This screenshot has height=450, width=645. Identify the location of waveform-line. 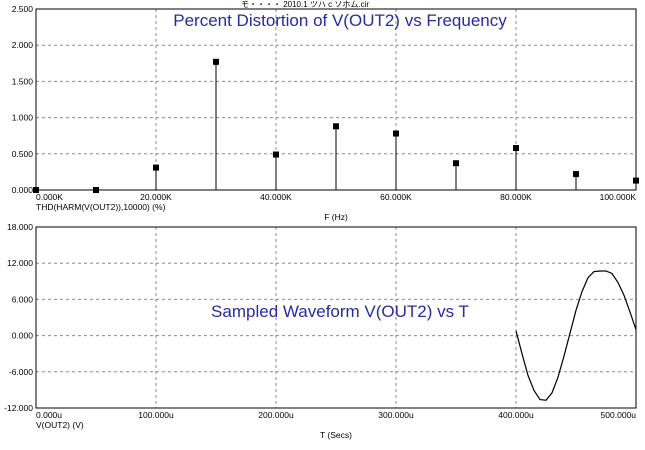
(576, 335).